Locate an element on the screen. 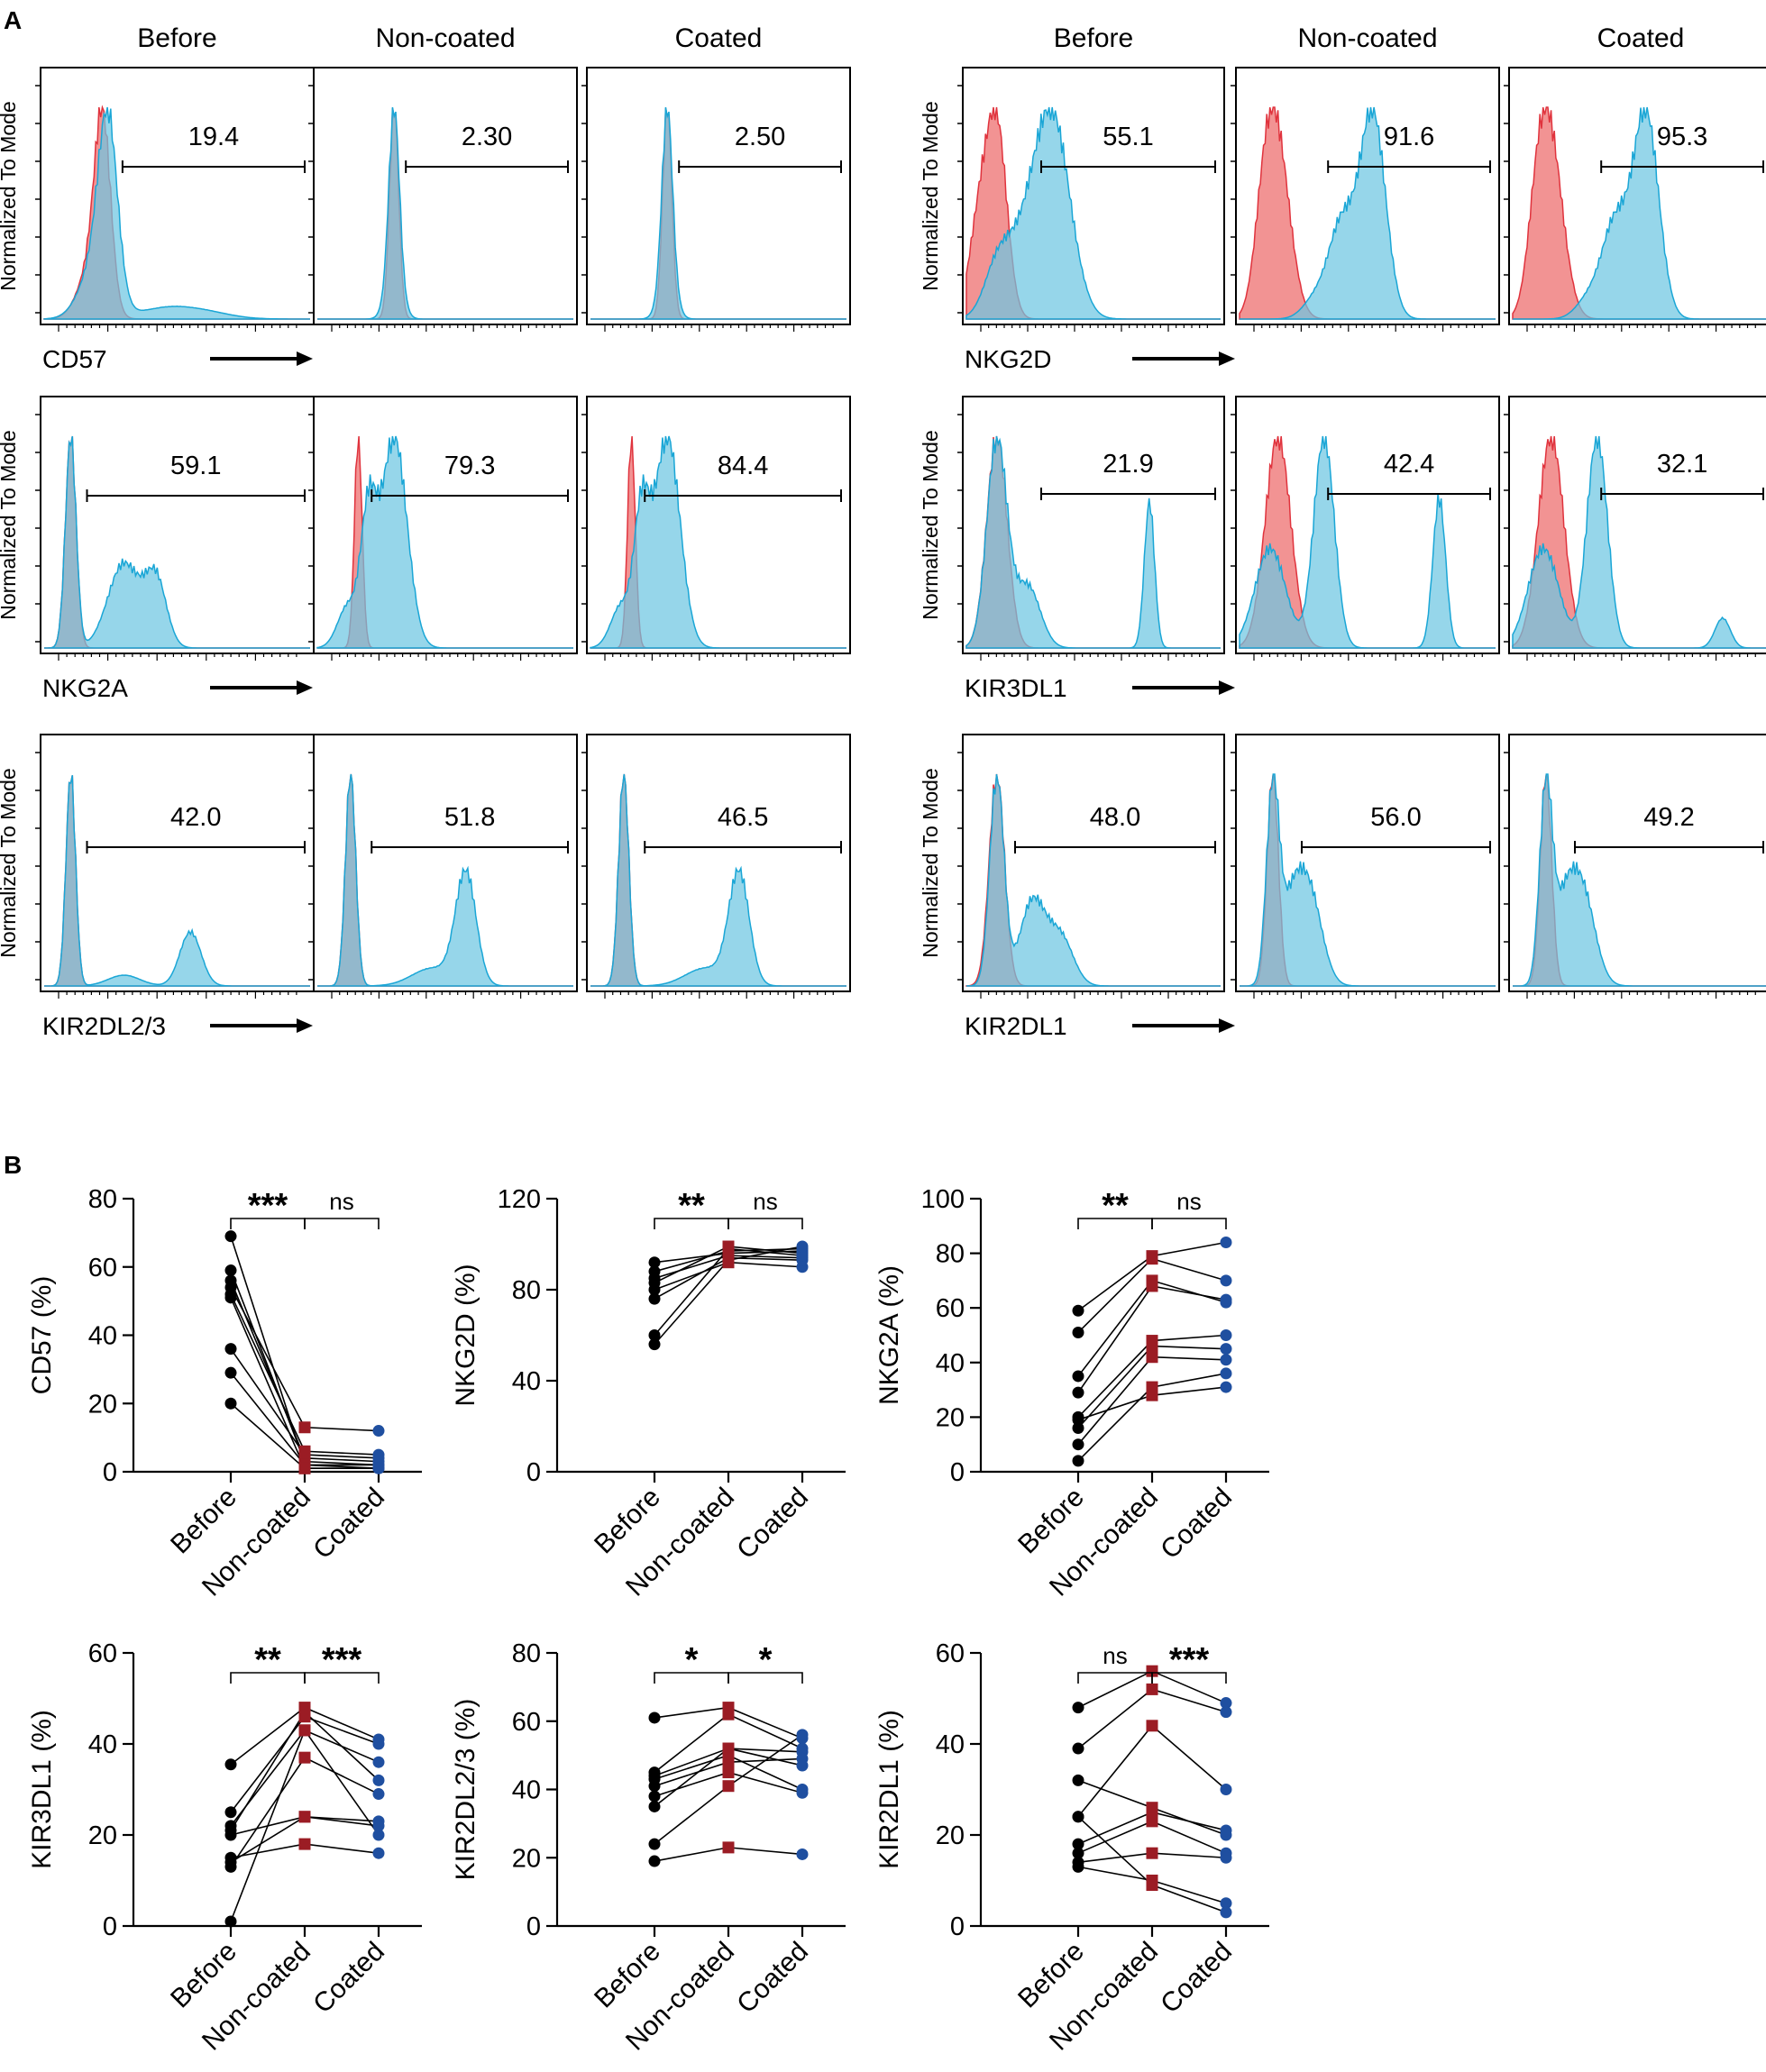  gate-value: 48.0 is located at coordinates (1115, 817).